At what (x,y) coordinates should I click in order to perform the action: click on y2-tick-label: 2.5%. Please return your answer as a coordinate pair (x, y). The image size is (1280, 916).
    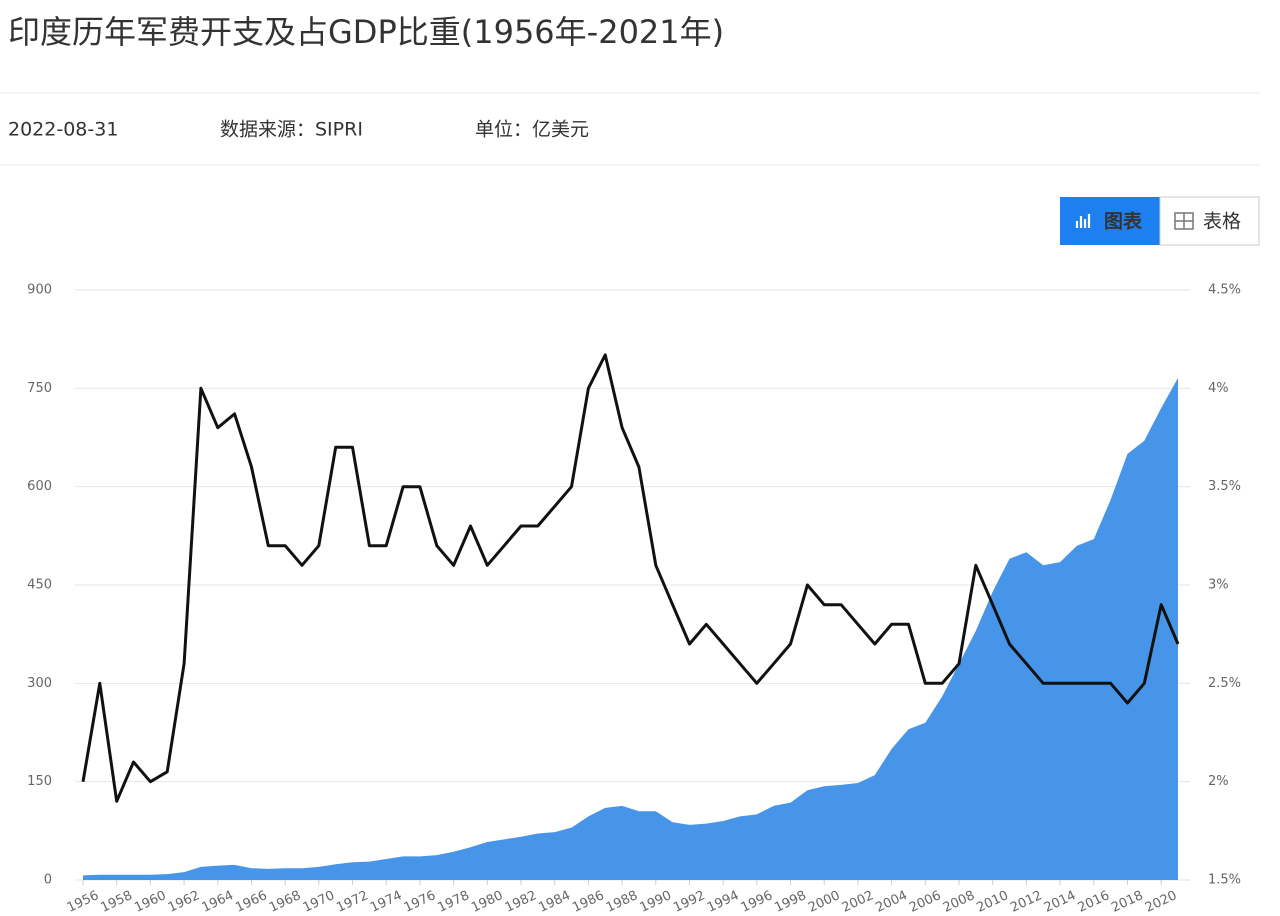
    Looking at the image, I should click on (1224, 683).